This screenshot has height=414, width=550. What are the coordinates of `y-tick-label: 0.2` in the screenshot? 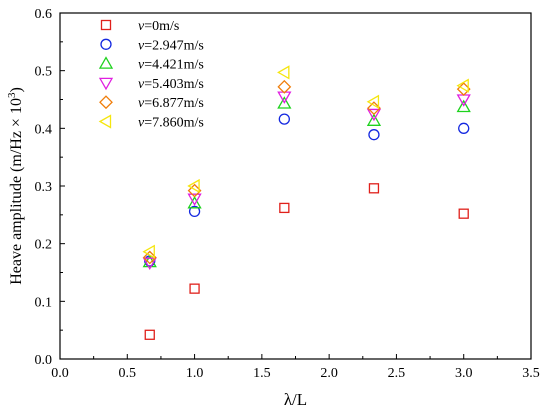 It's located at (44, 245).